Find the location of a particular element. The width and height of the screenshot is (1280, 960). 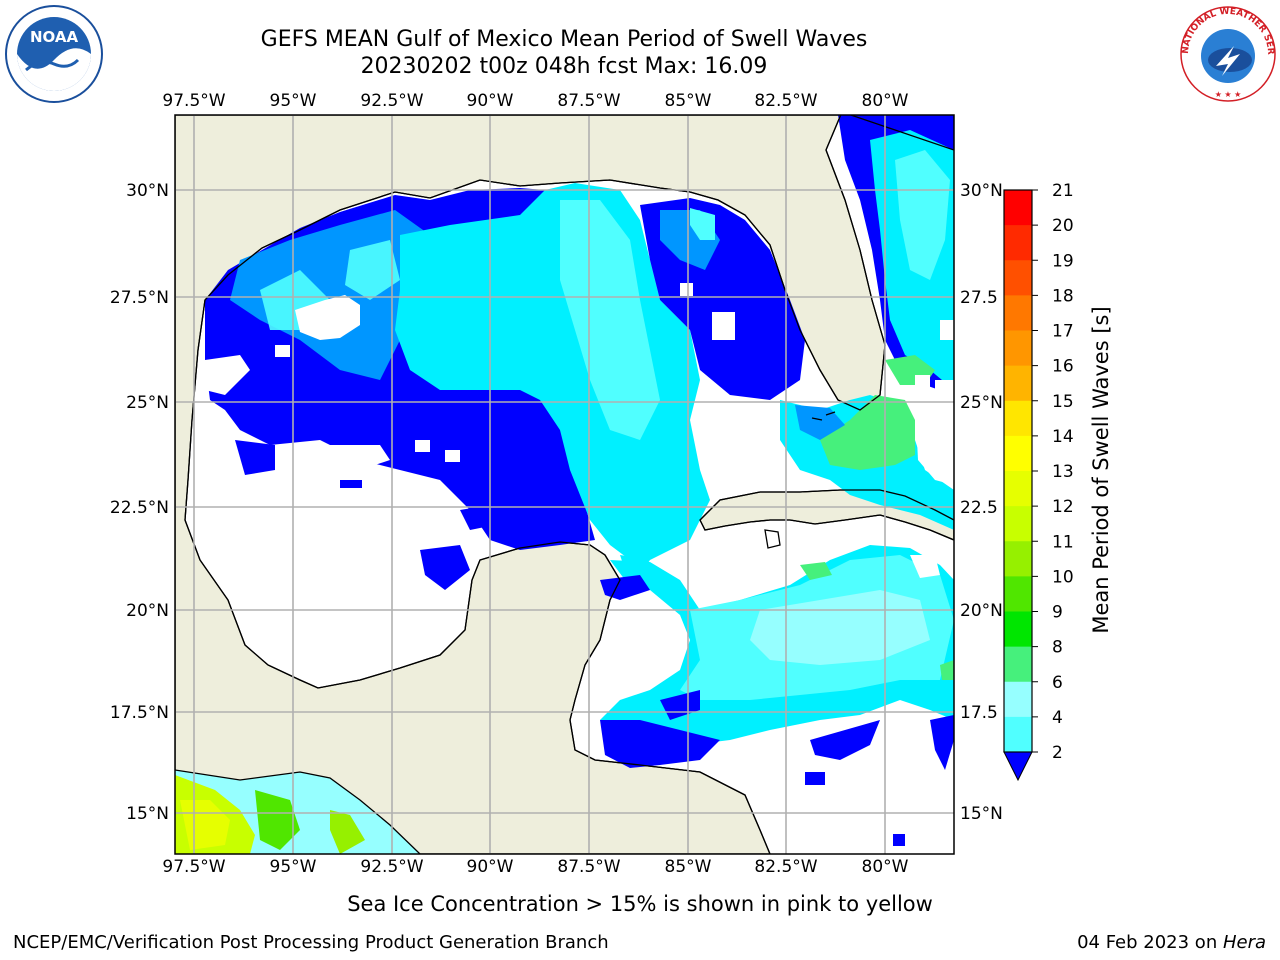

credit-date: 04 Feb 2023 on Hera is located at coordinates (1171, 942).